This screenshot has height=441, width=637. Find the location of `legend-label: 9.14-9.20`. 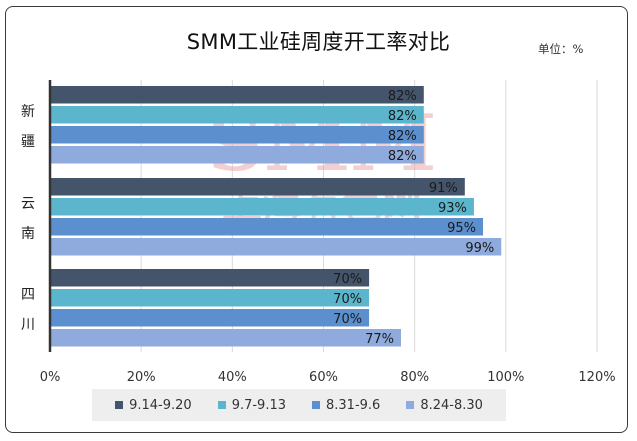

legend-label: 9.14-9.20 is located at coordinates (160, 405).